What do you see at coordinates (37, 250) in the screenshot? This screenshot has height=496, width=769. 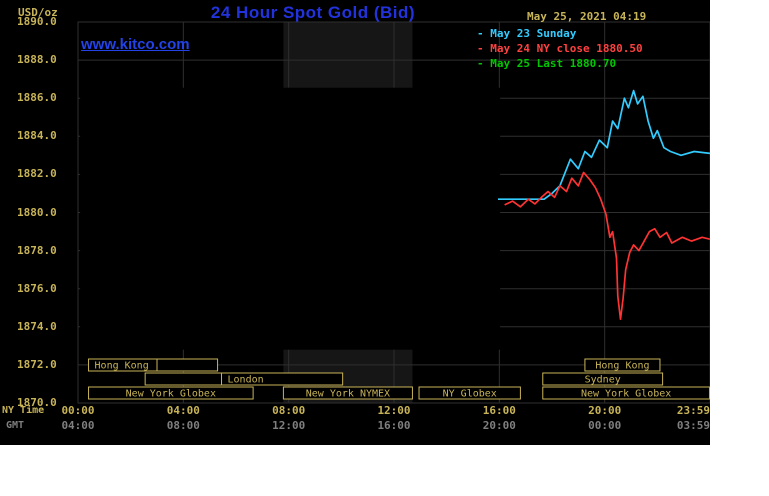 I see `y-tick-label: 1878.0` at bounding box center [37, 250].